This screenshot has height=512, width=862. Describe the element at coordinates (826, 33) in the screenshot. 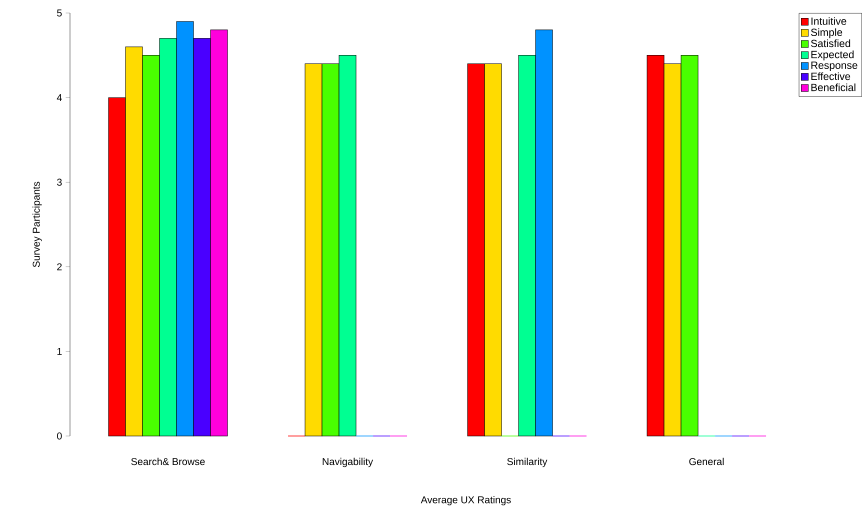

I see `legend-label: Simple` at that location.